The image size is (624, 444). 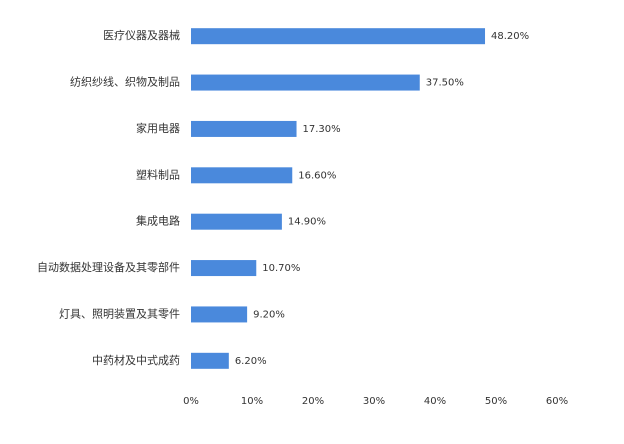 What do you see at coordinates (445, 83) in the screenshot?
I see `value-label: 37.50%` at bounding box center [445, 83].